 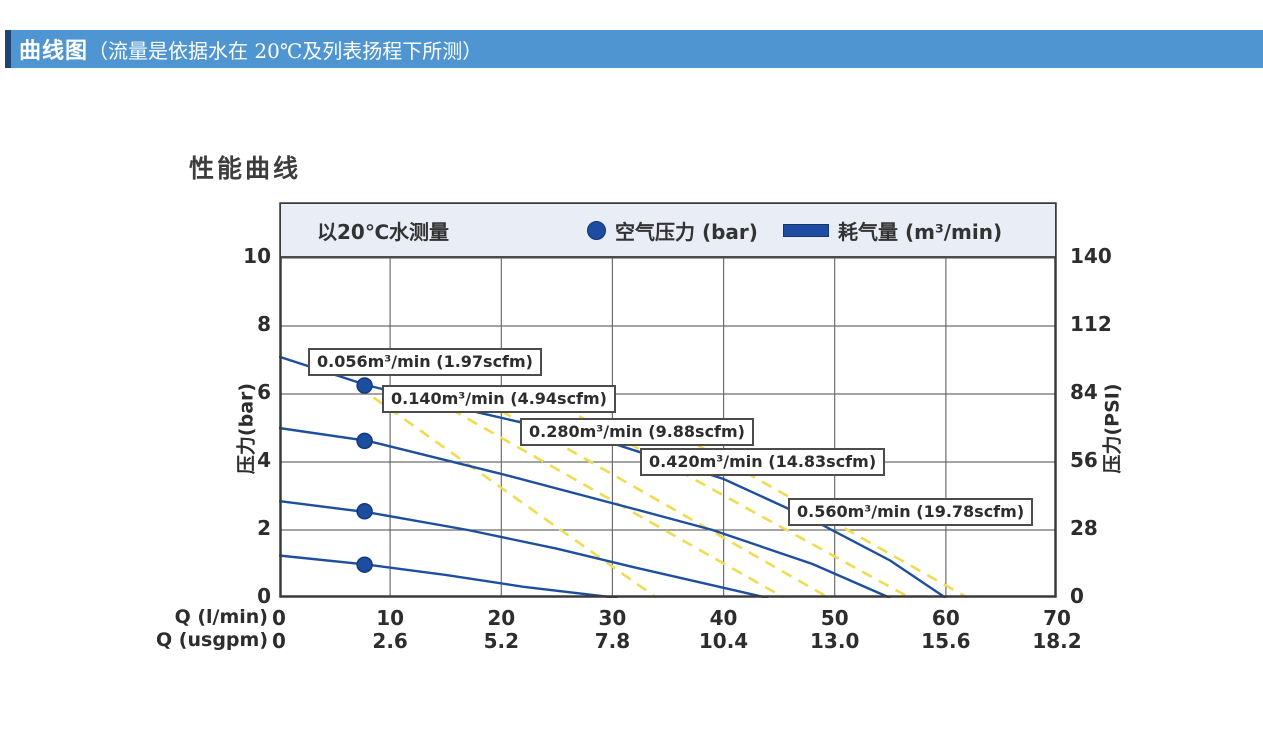 What do you see at coordinates (279, 641) in the screenshot?
I see `x-axis-tick-usgpm: 0` at bounding box center [279, 641].